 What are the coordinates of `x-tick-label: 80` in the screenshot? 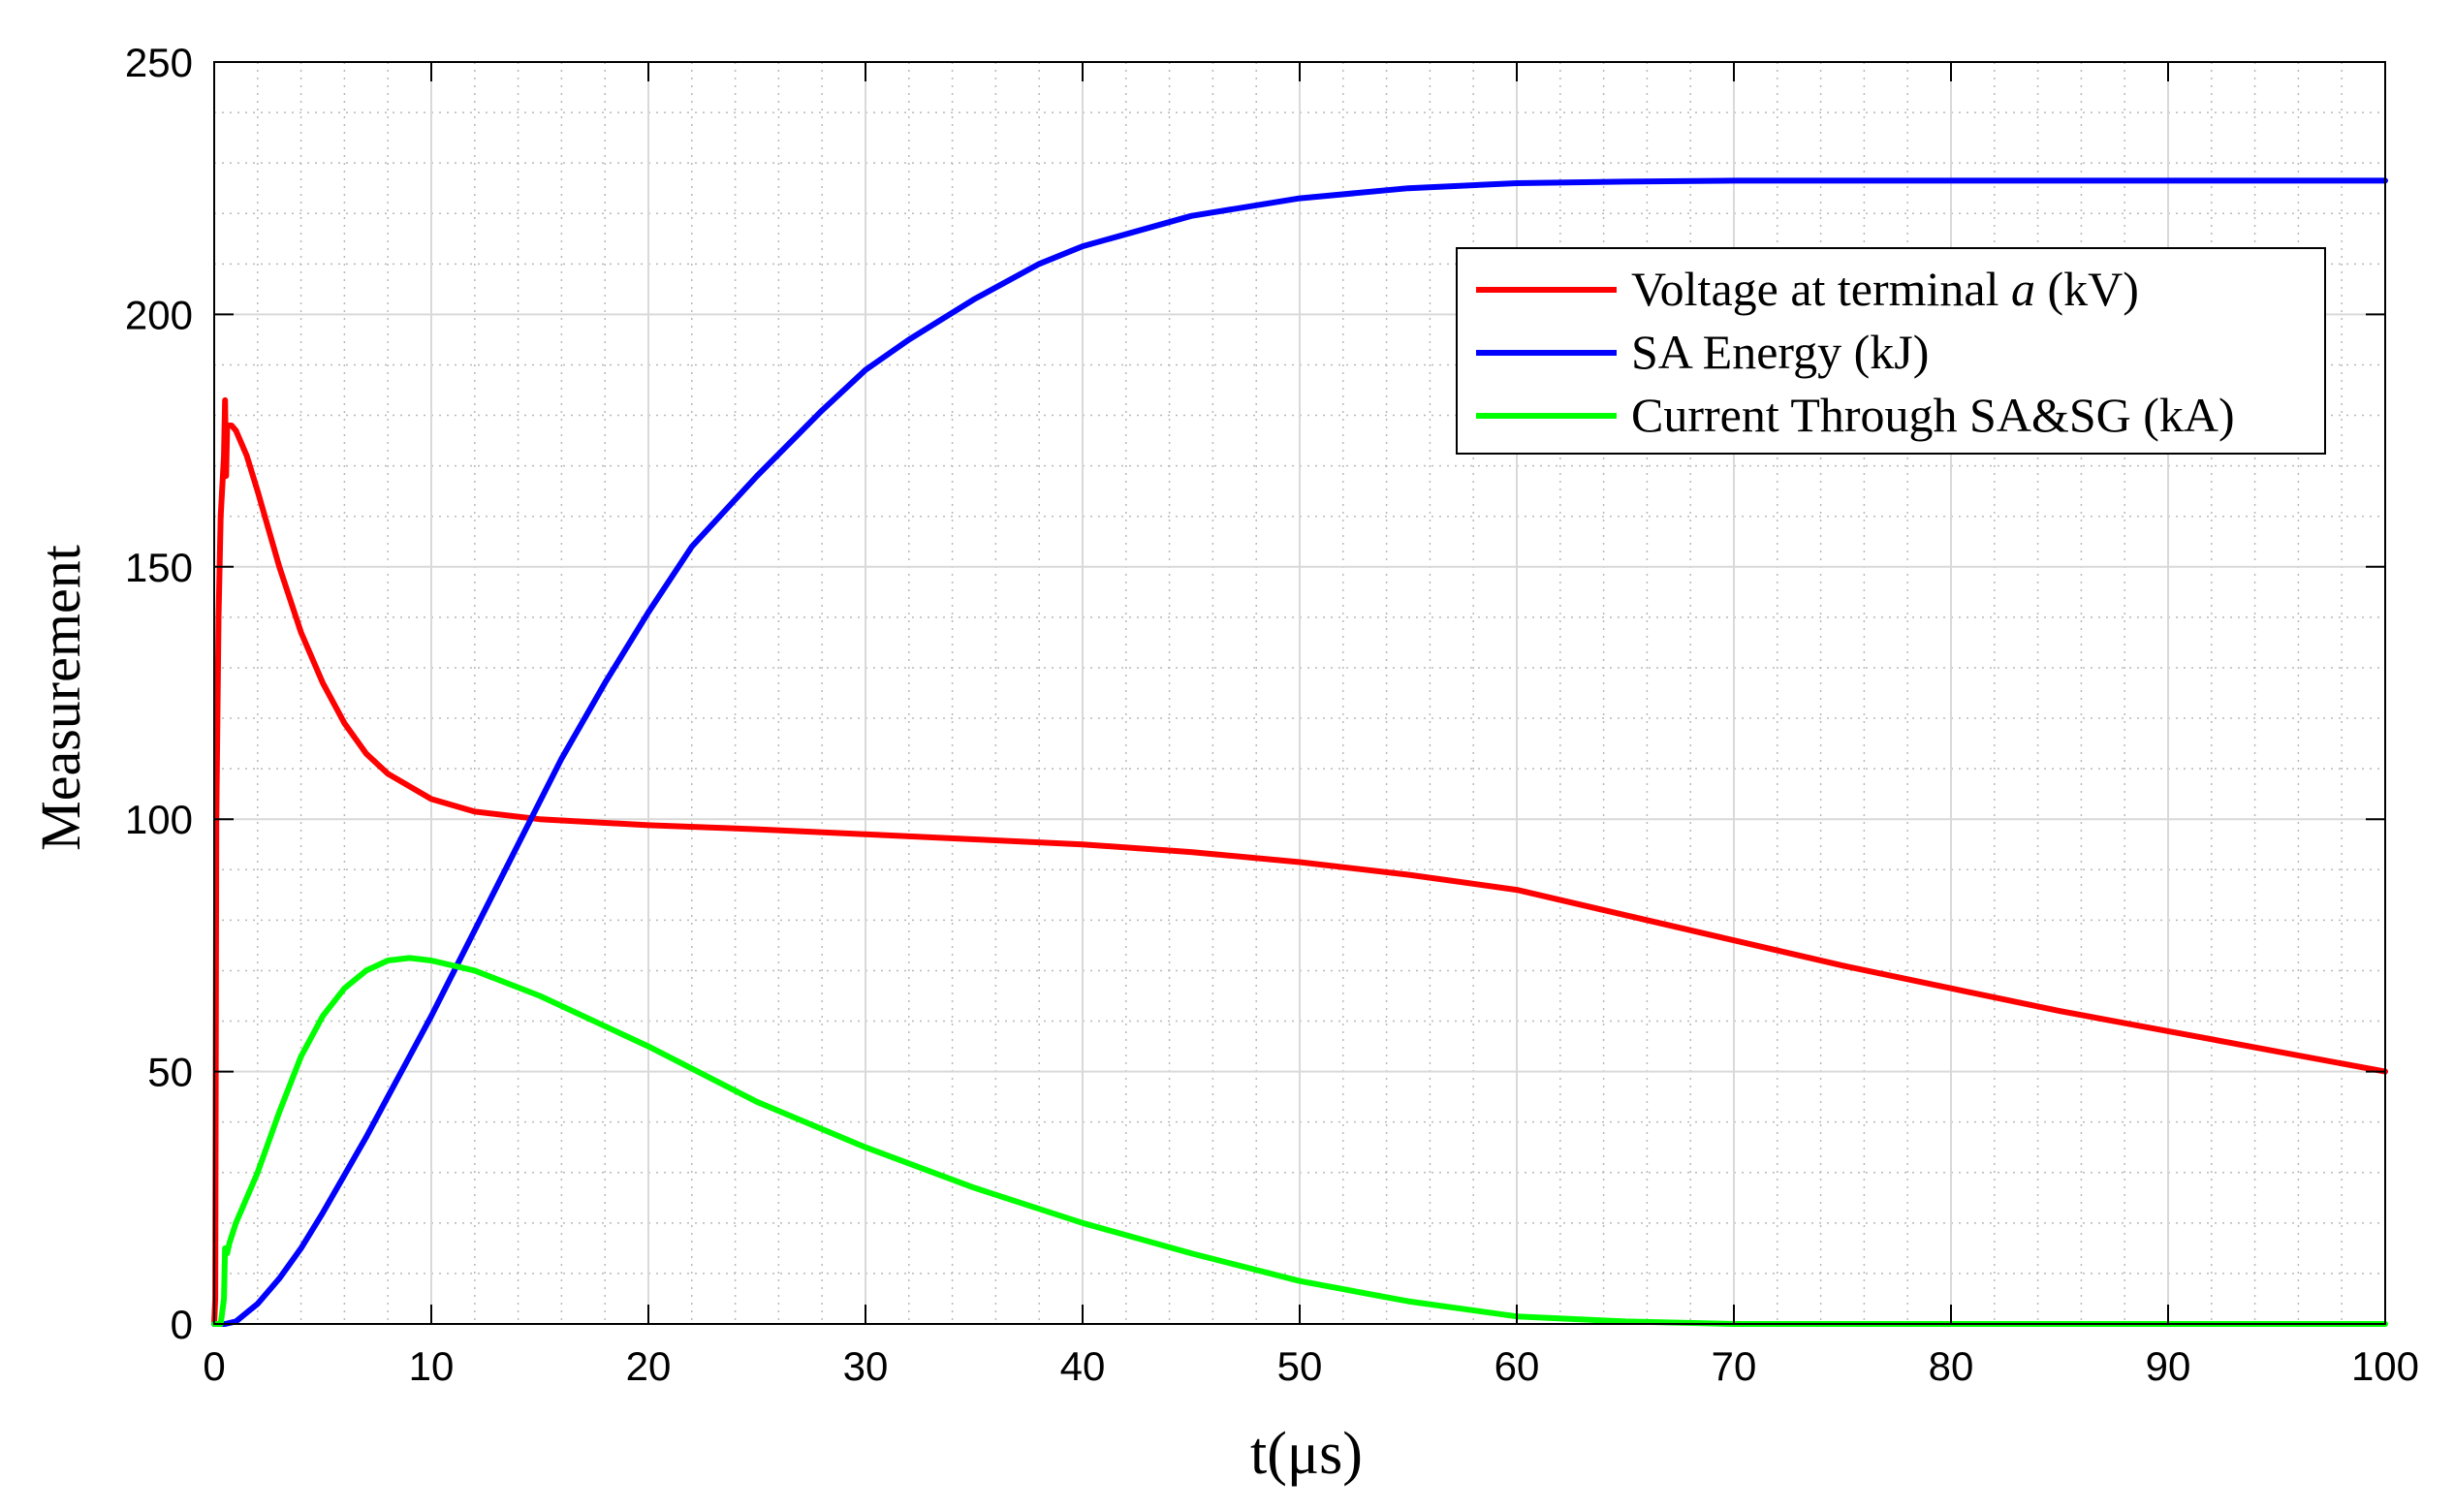 It's located at (1951, 1366).